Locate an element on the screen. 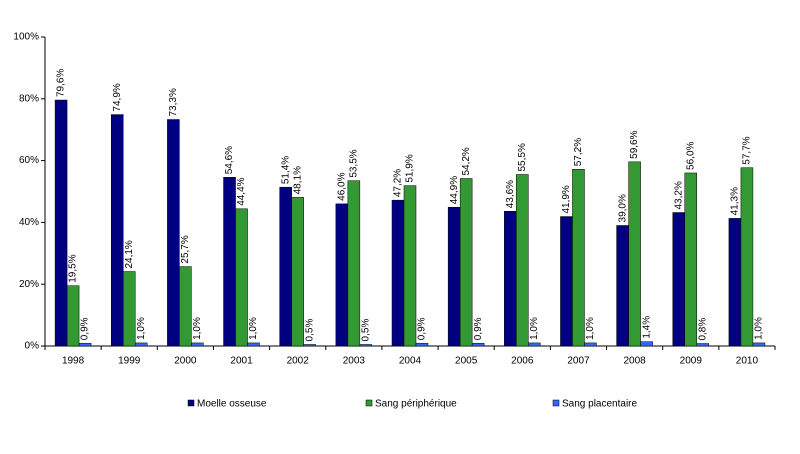 The image size is (800, 454). value-label: 44,9% is located at coordinates (454, 190).